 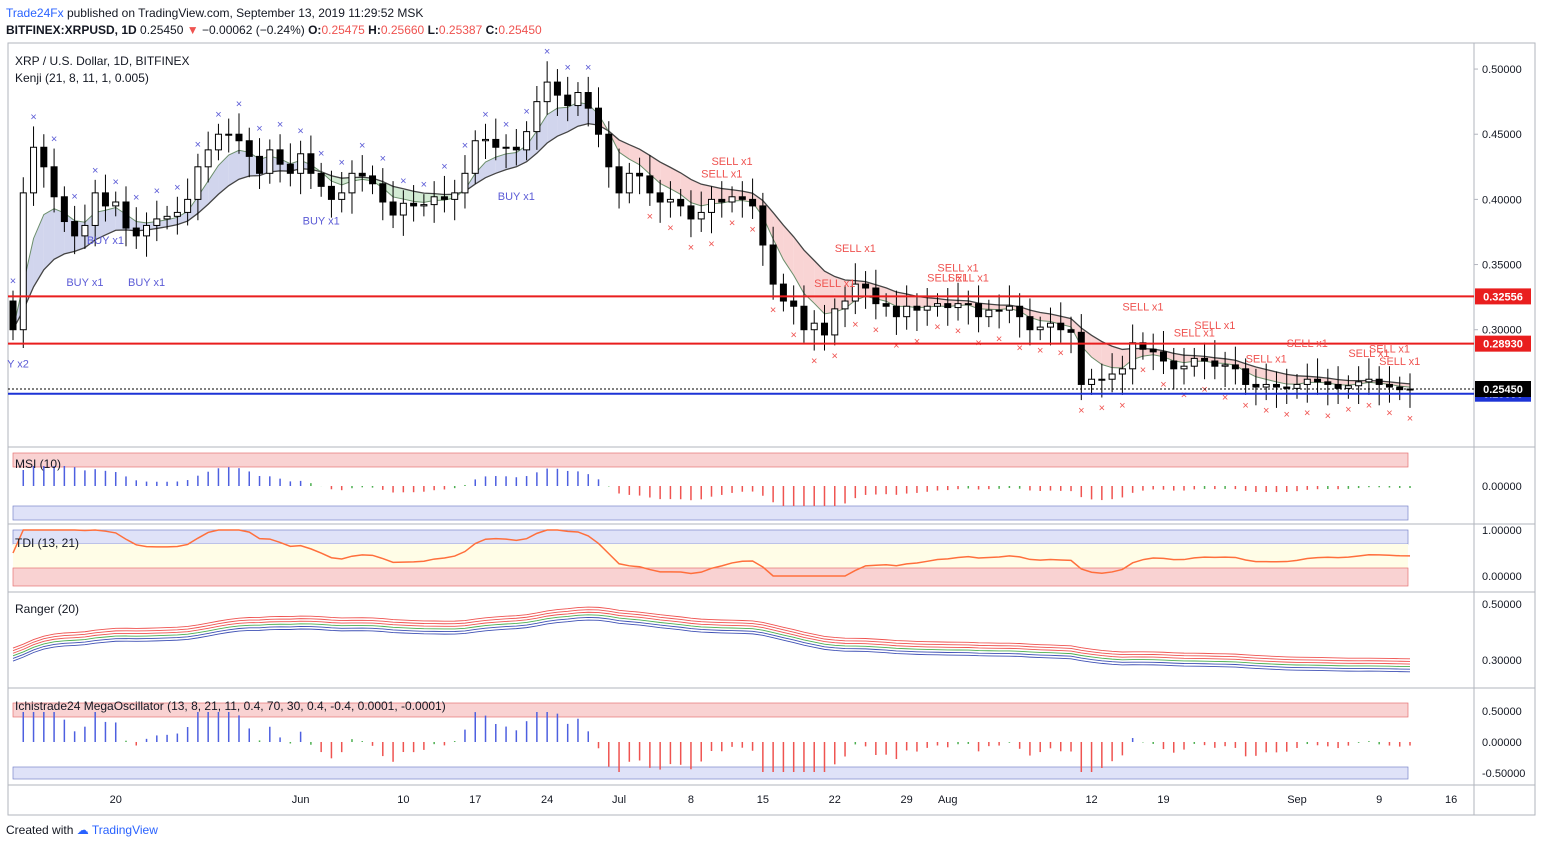 What do you see at coordinates (38, 464) in the screenshot?
I see `msi-label: MSI (10)` at bounding box center [38, 464].